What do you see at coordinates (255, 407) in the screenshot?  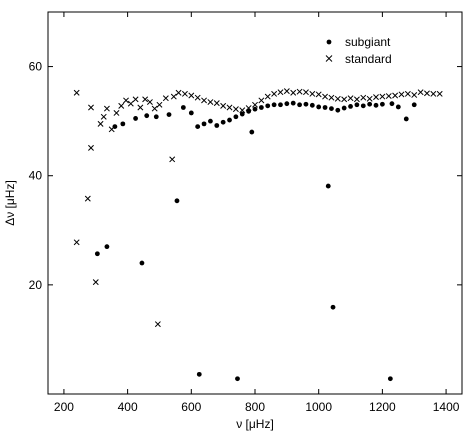 I see `x-tick-label: 800` at bounding box center [255, 407].